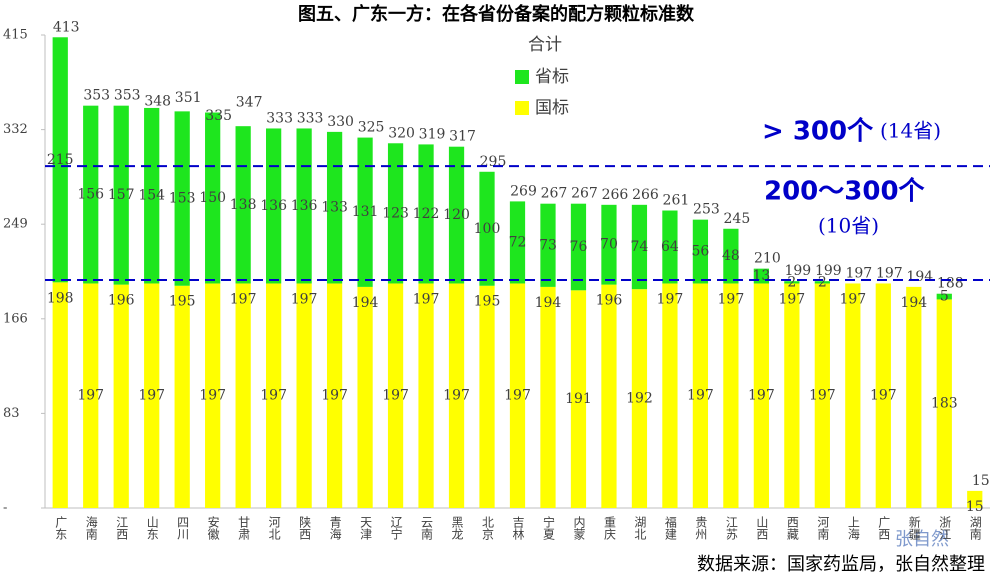 This screenshot has height=582, width=992. I want to click on x-tick-label: 湖北, so click(640, 528).